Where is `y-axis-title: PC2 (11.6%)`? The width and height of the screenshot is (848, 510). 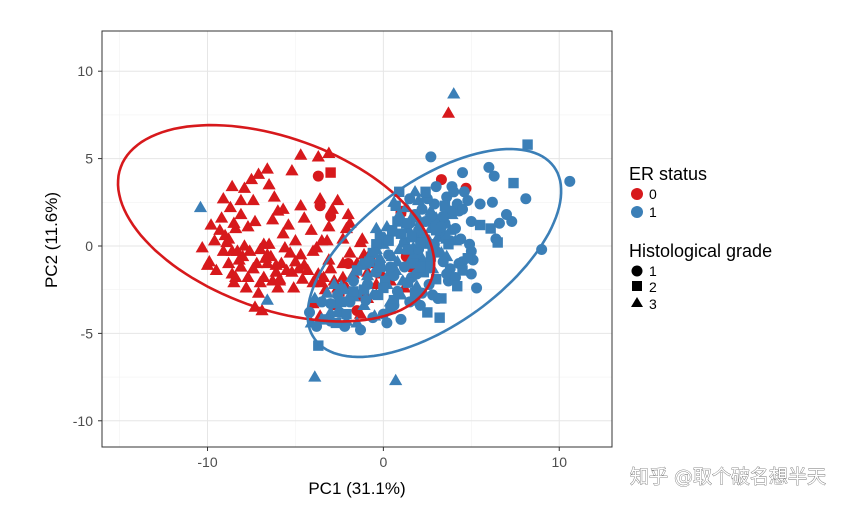
y-axis-title: PC2 (11.6%) is located at coordinates (51, 240).